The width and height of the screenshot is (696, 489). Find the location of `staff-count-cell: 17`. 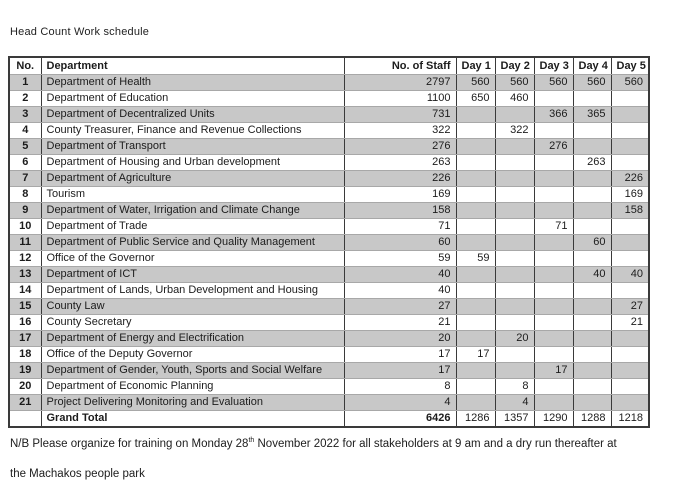

staff-count-cell: 17 is located at coordinates (400, 370).